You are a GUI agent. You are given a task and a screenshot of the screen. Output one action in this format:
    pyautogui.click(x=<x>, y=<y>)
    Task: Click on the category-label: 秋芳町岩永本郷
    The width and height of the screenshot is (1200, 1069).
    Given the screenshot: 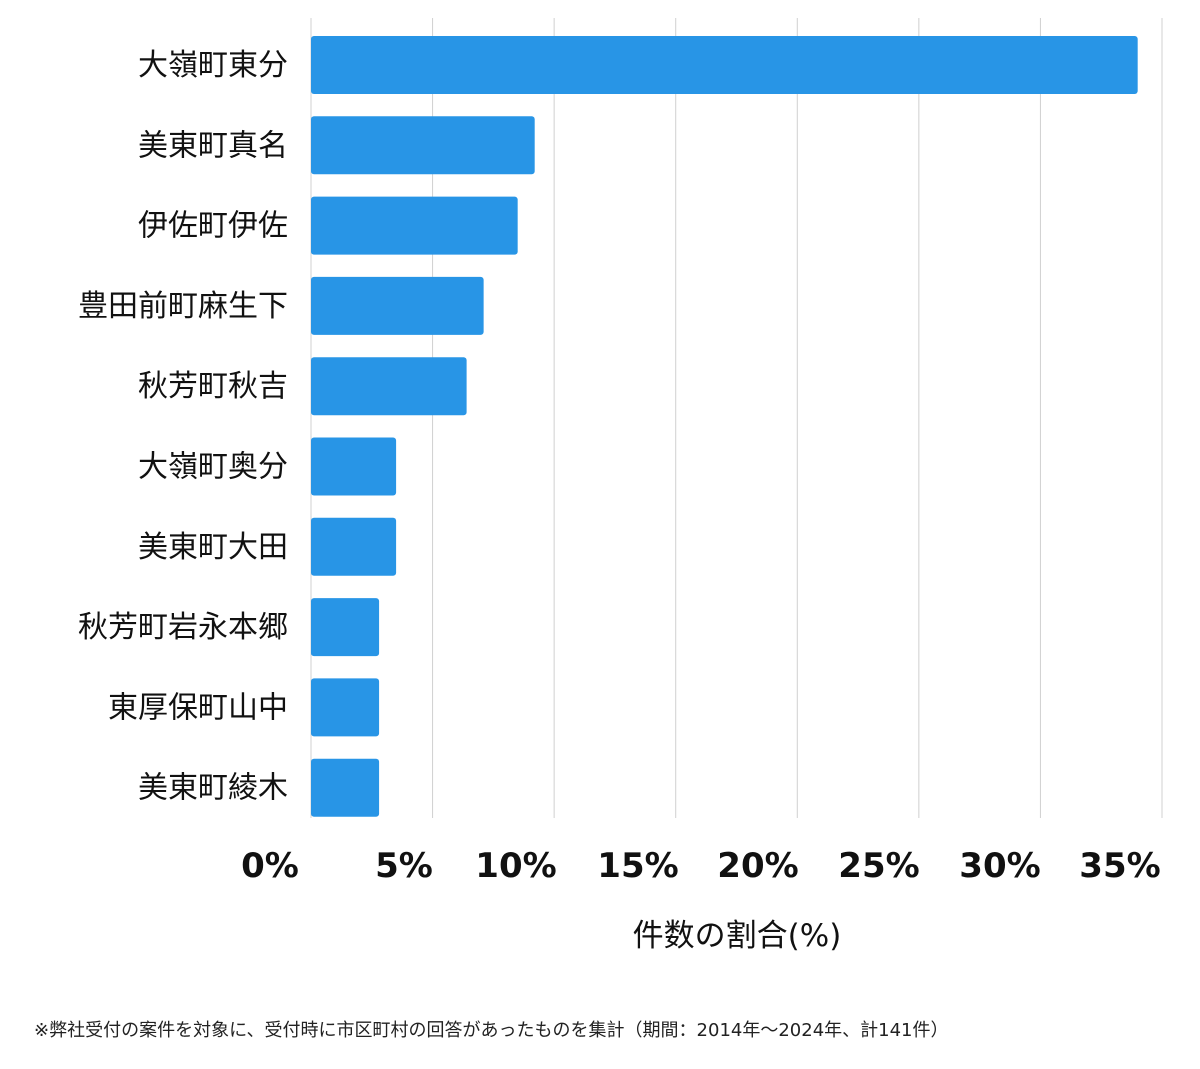 What is the action you would take?
    pyautogui.click(x=183, y=627)
    